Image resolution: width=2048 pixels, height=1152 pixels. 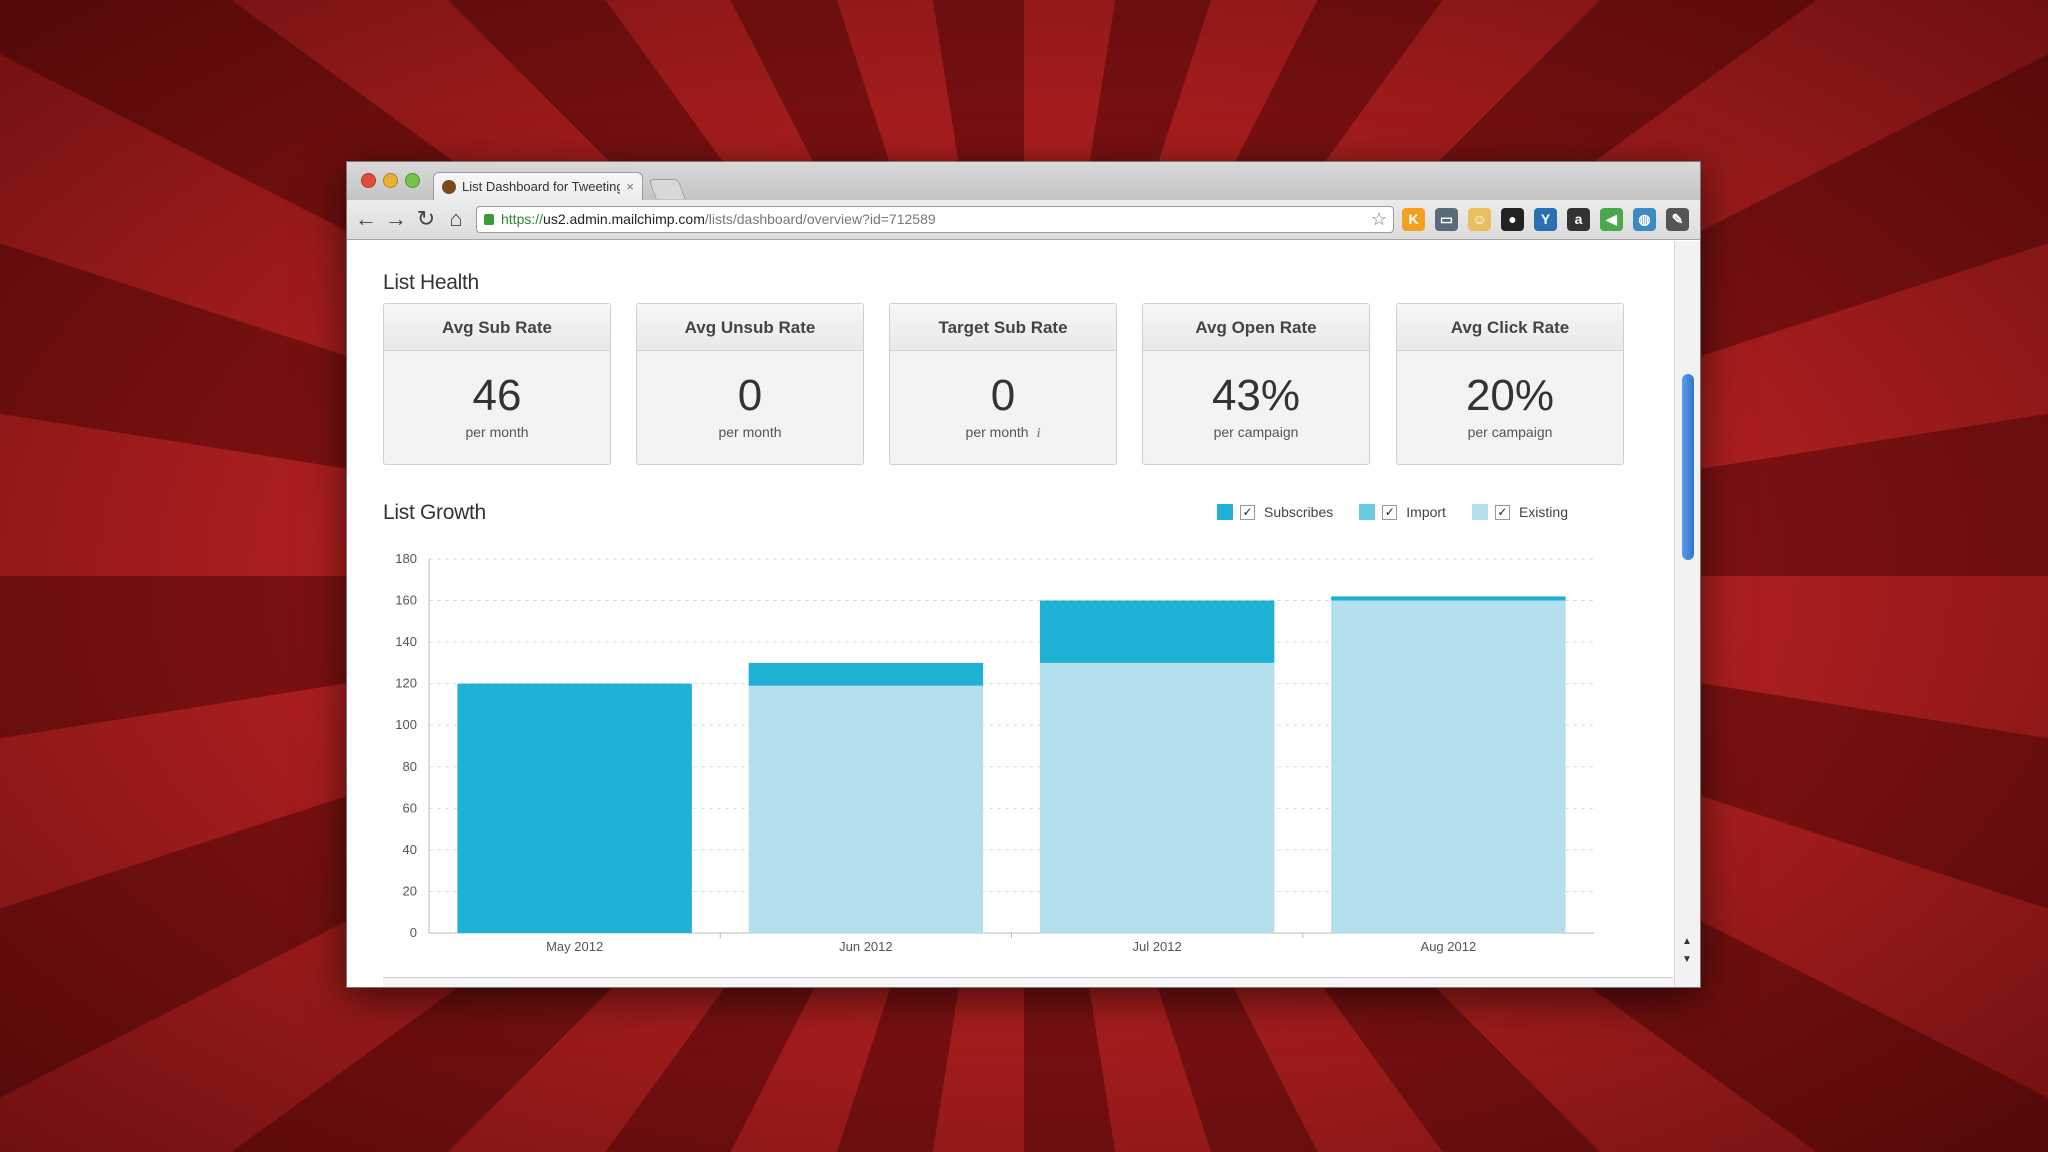 What do you see at coordinates (368, 180) in the screenshot?
I see `window-close-button` at bounding box center [368, 180].